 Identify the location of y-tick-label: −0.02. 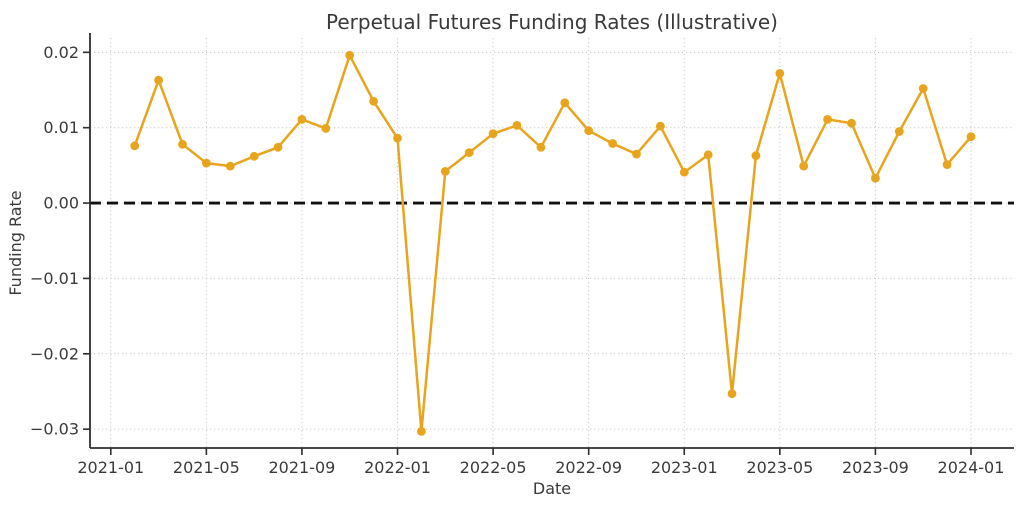
(54, 353).